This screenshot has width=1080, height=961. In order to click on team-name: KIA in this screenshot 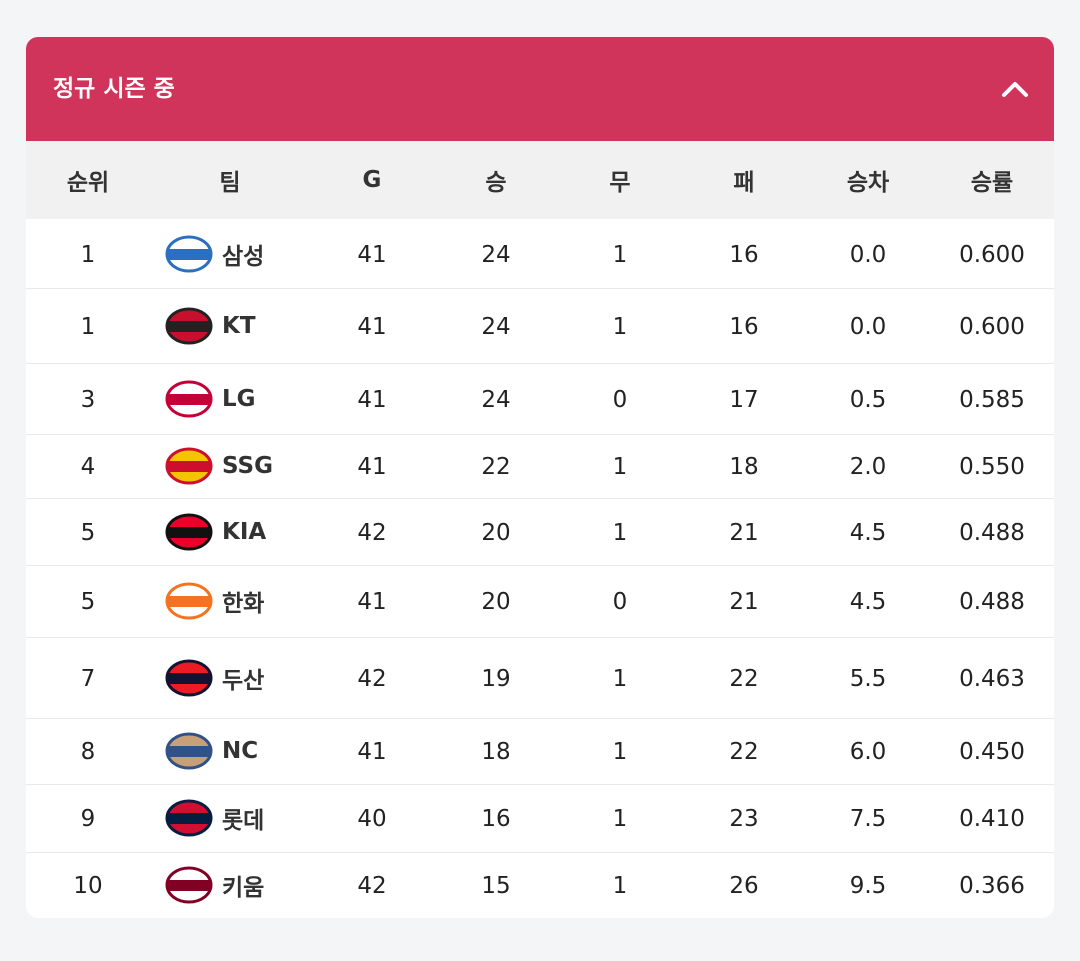, I will do `click(244, 531)`.